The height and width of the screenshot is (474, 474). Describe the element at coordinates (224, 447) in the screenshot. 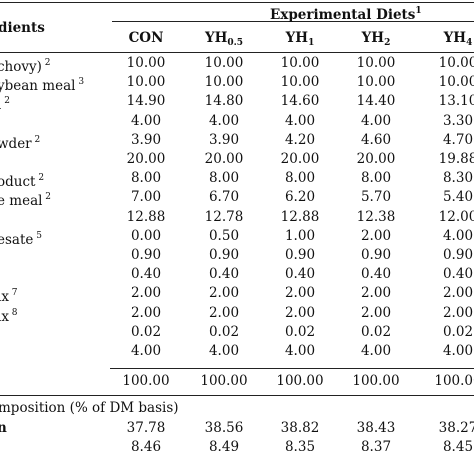

I see `composition-row-cell-1-1: 8.49` at that location.